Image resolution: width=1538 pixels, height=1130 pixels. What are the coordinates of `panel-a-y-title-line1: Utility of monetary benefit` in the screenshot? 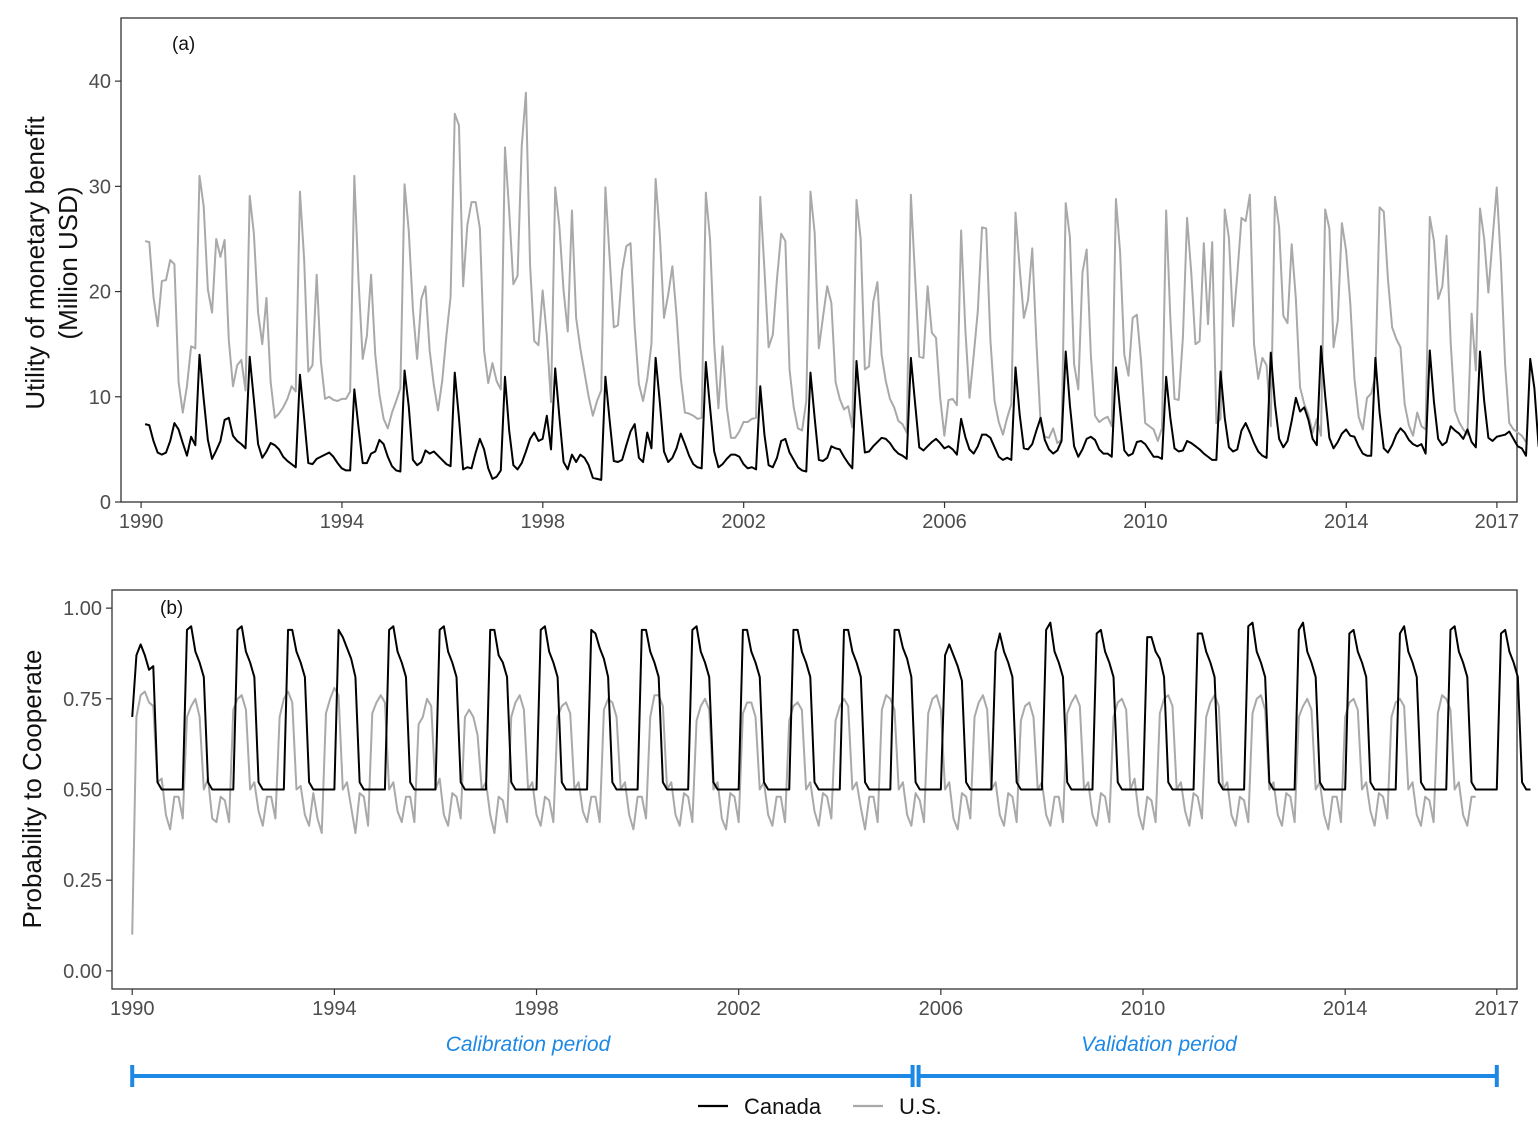 It's located at (35, 263).